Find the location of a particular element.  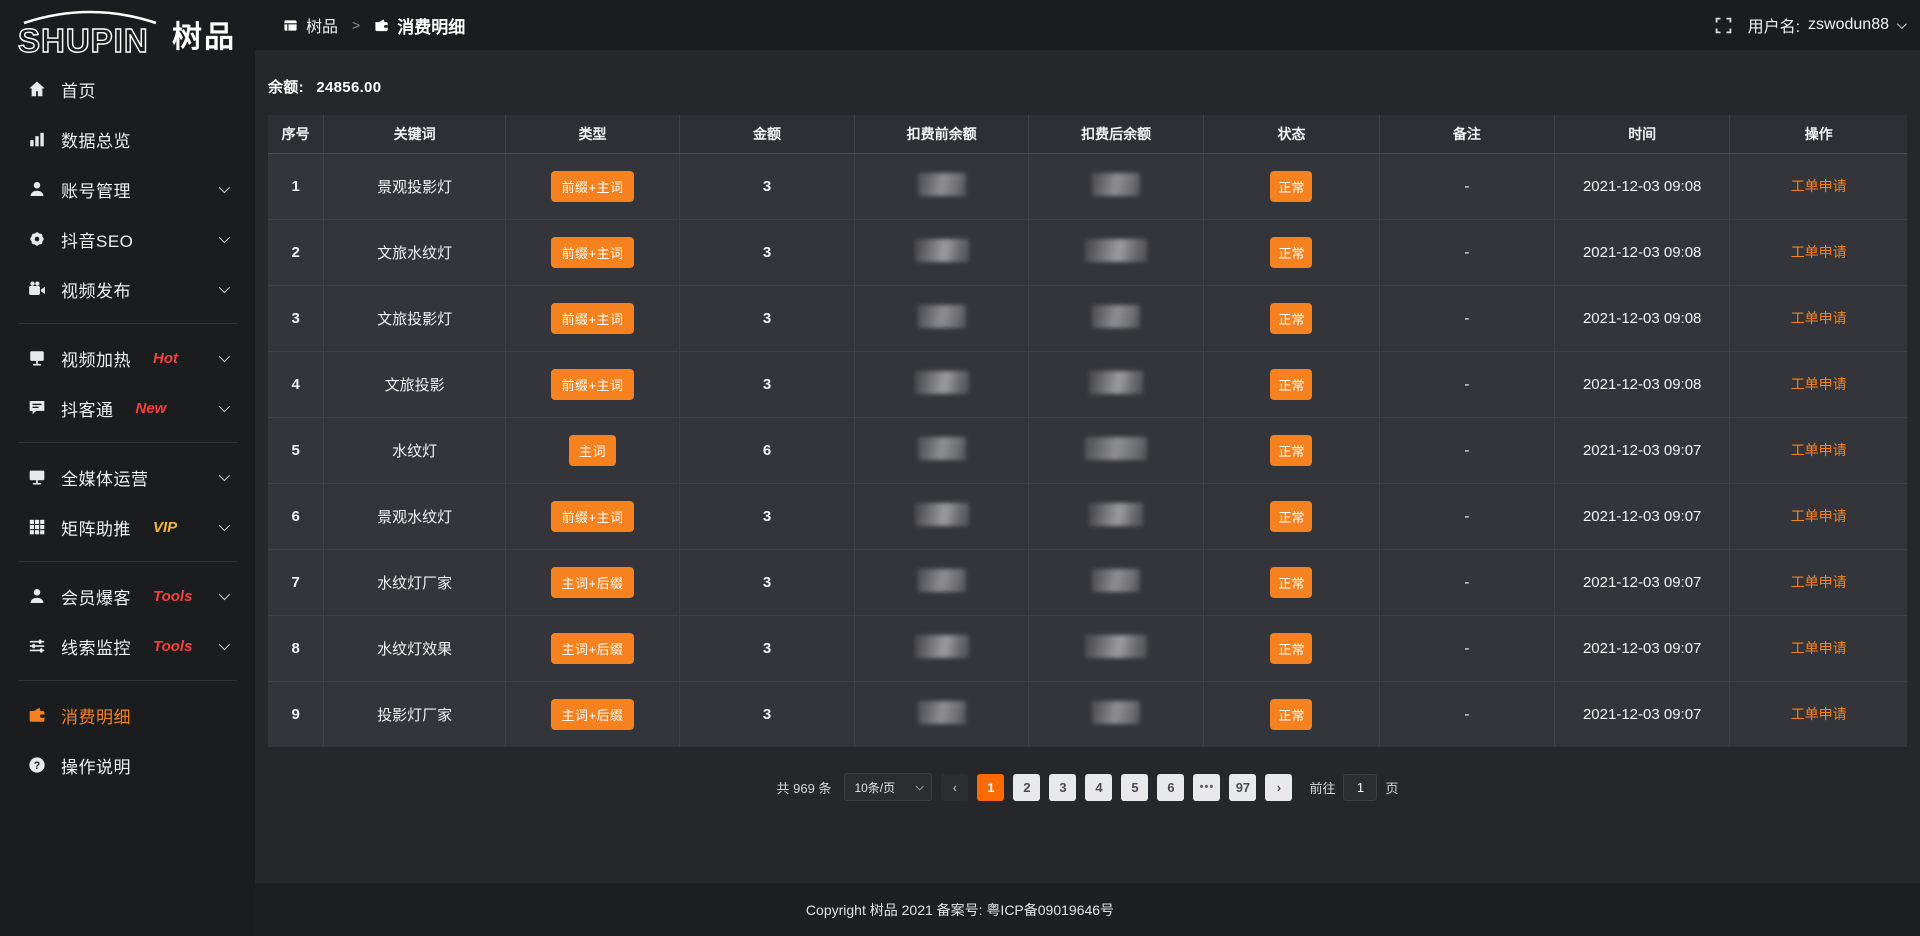

wallet-icon is located at coordinates (37, 715).